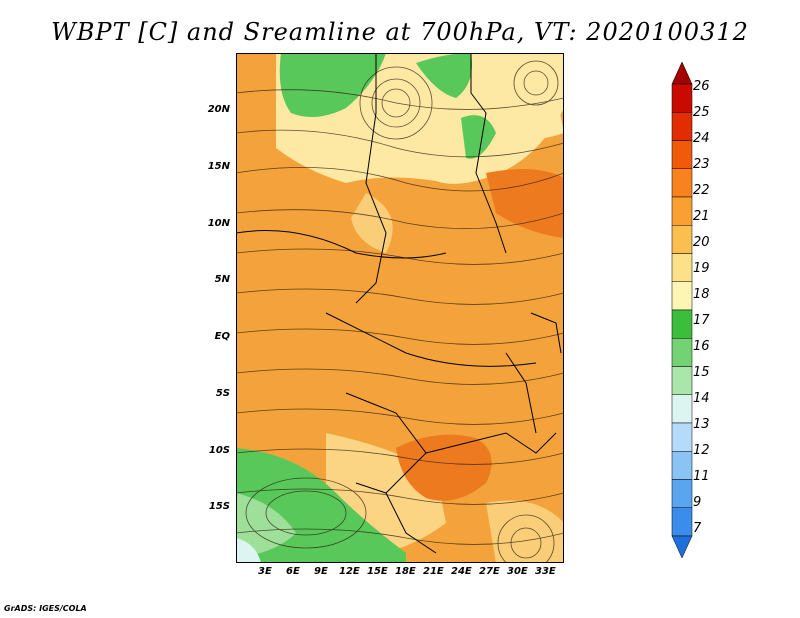  I want to click on y-tick-label: 15N, so click(218, 166).